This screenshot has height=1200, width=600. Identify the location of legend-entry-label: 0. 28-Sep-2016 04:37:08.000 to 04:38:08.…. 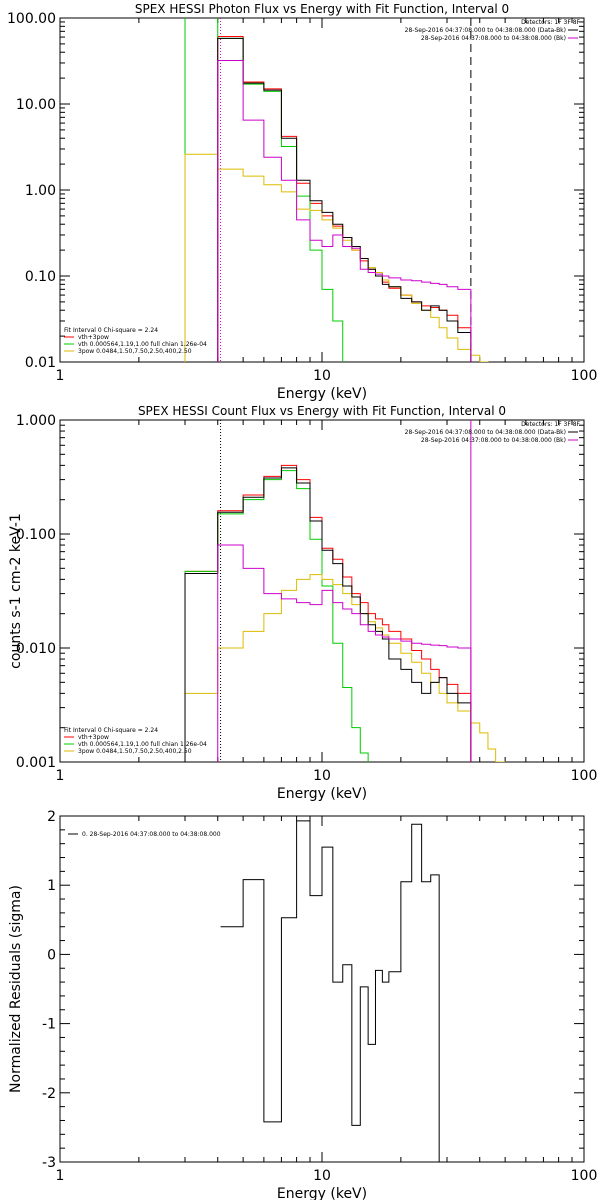
(151, 834).